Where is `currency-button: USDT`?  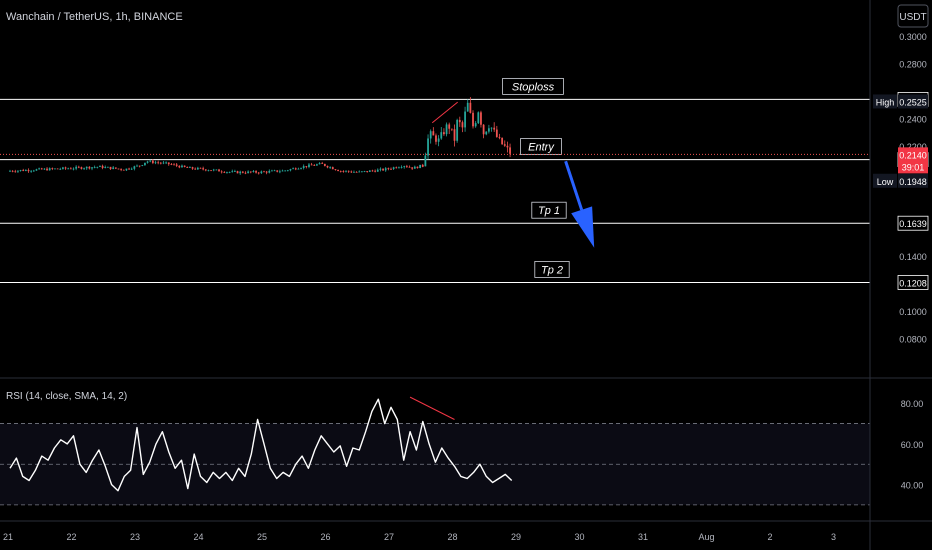
currency-button: USDT is located at coordinates (913, 16).